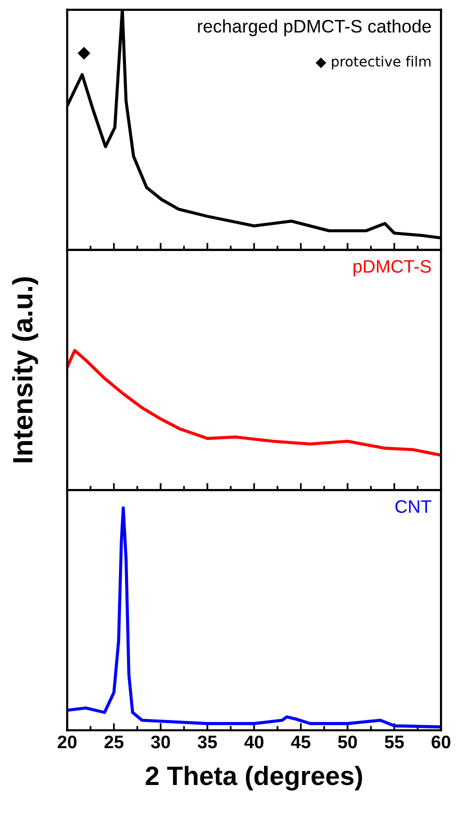 Image resolution: width=457 pixels, height=815 pixels. I want to click on text: CNT, so click(413, 506).